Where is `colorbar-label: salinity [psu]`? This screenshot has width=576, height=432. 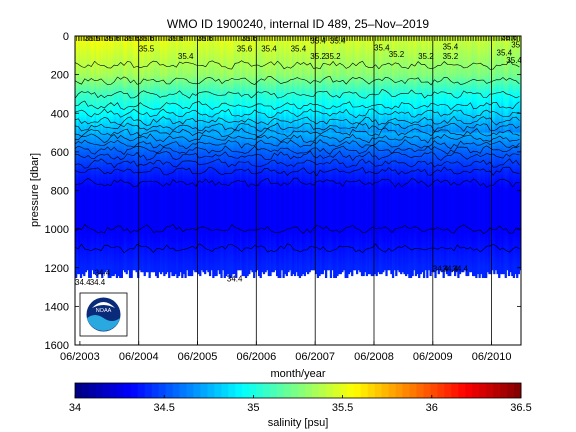 colorbar-label: salinity [psu] is located at coordinates (298, 423).